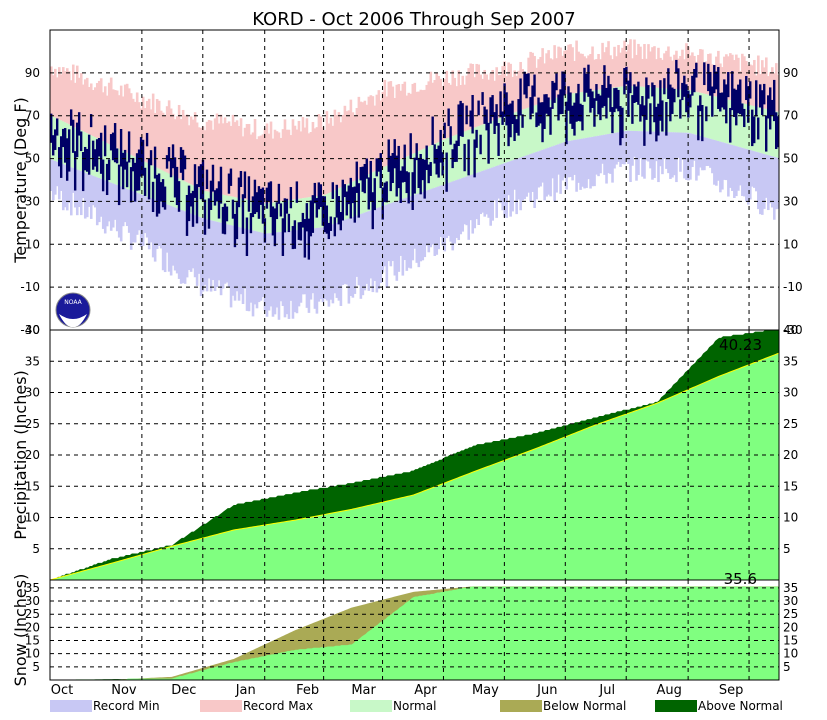 Image resolution: width=827 pixels, height=720 pixels. I want to click on noaa-logo: NOAA, so click(73, 310).